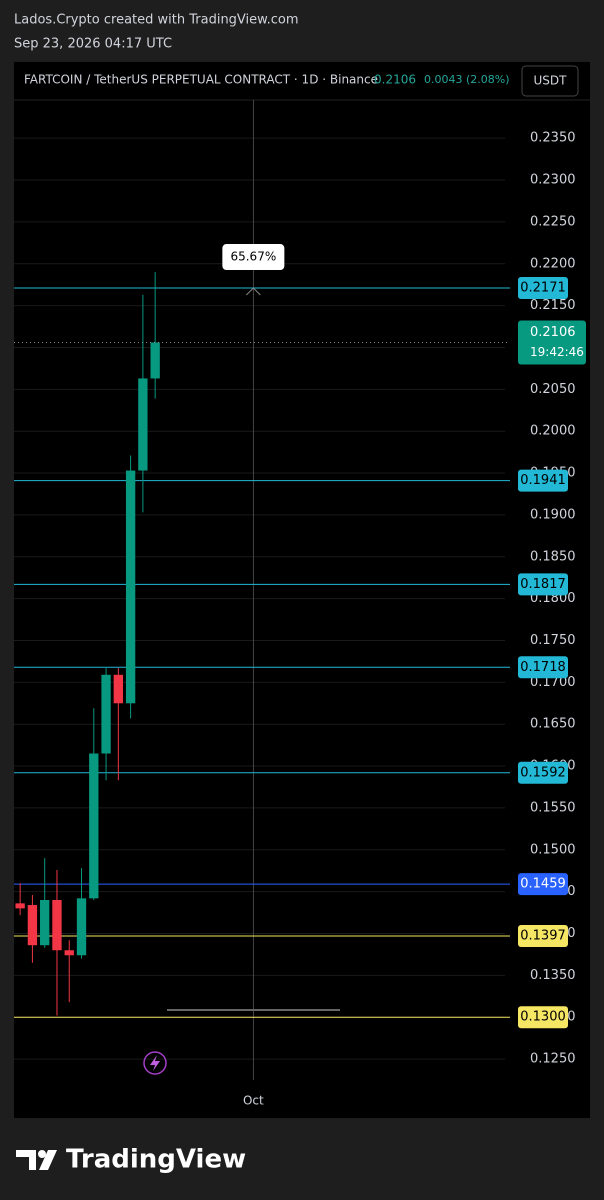  I want to click on last-price-label: 0.2106, so click(553, 332).